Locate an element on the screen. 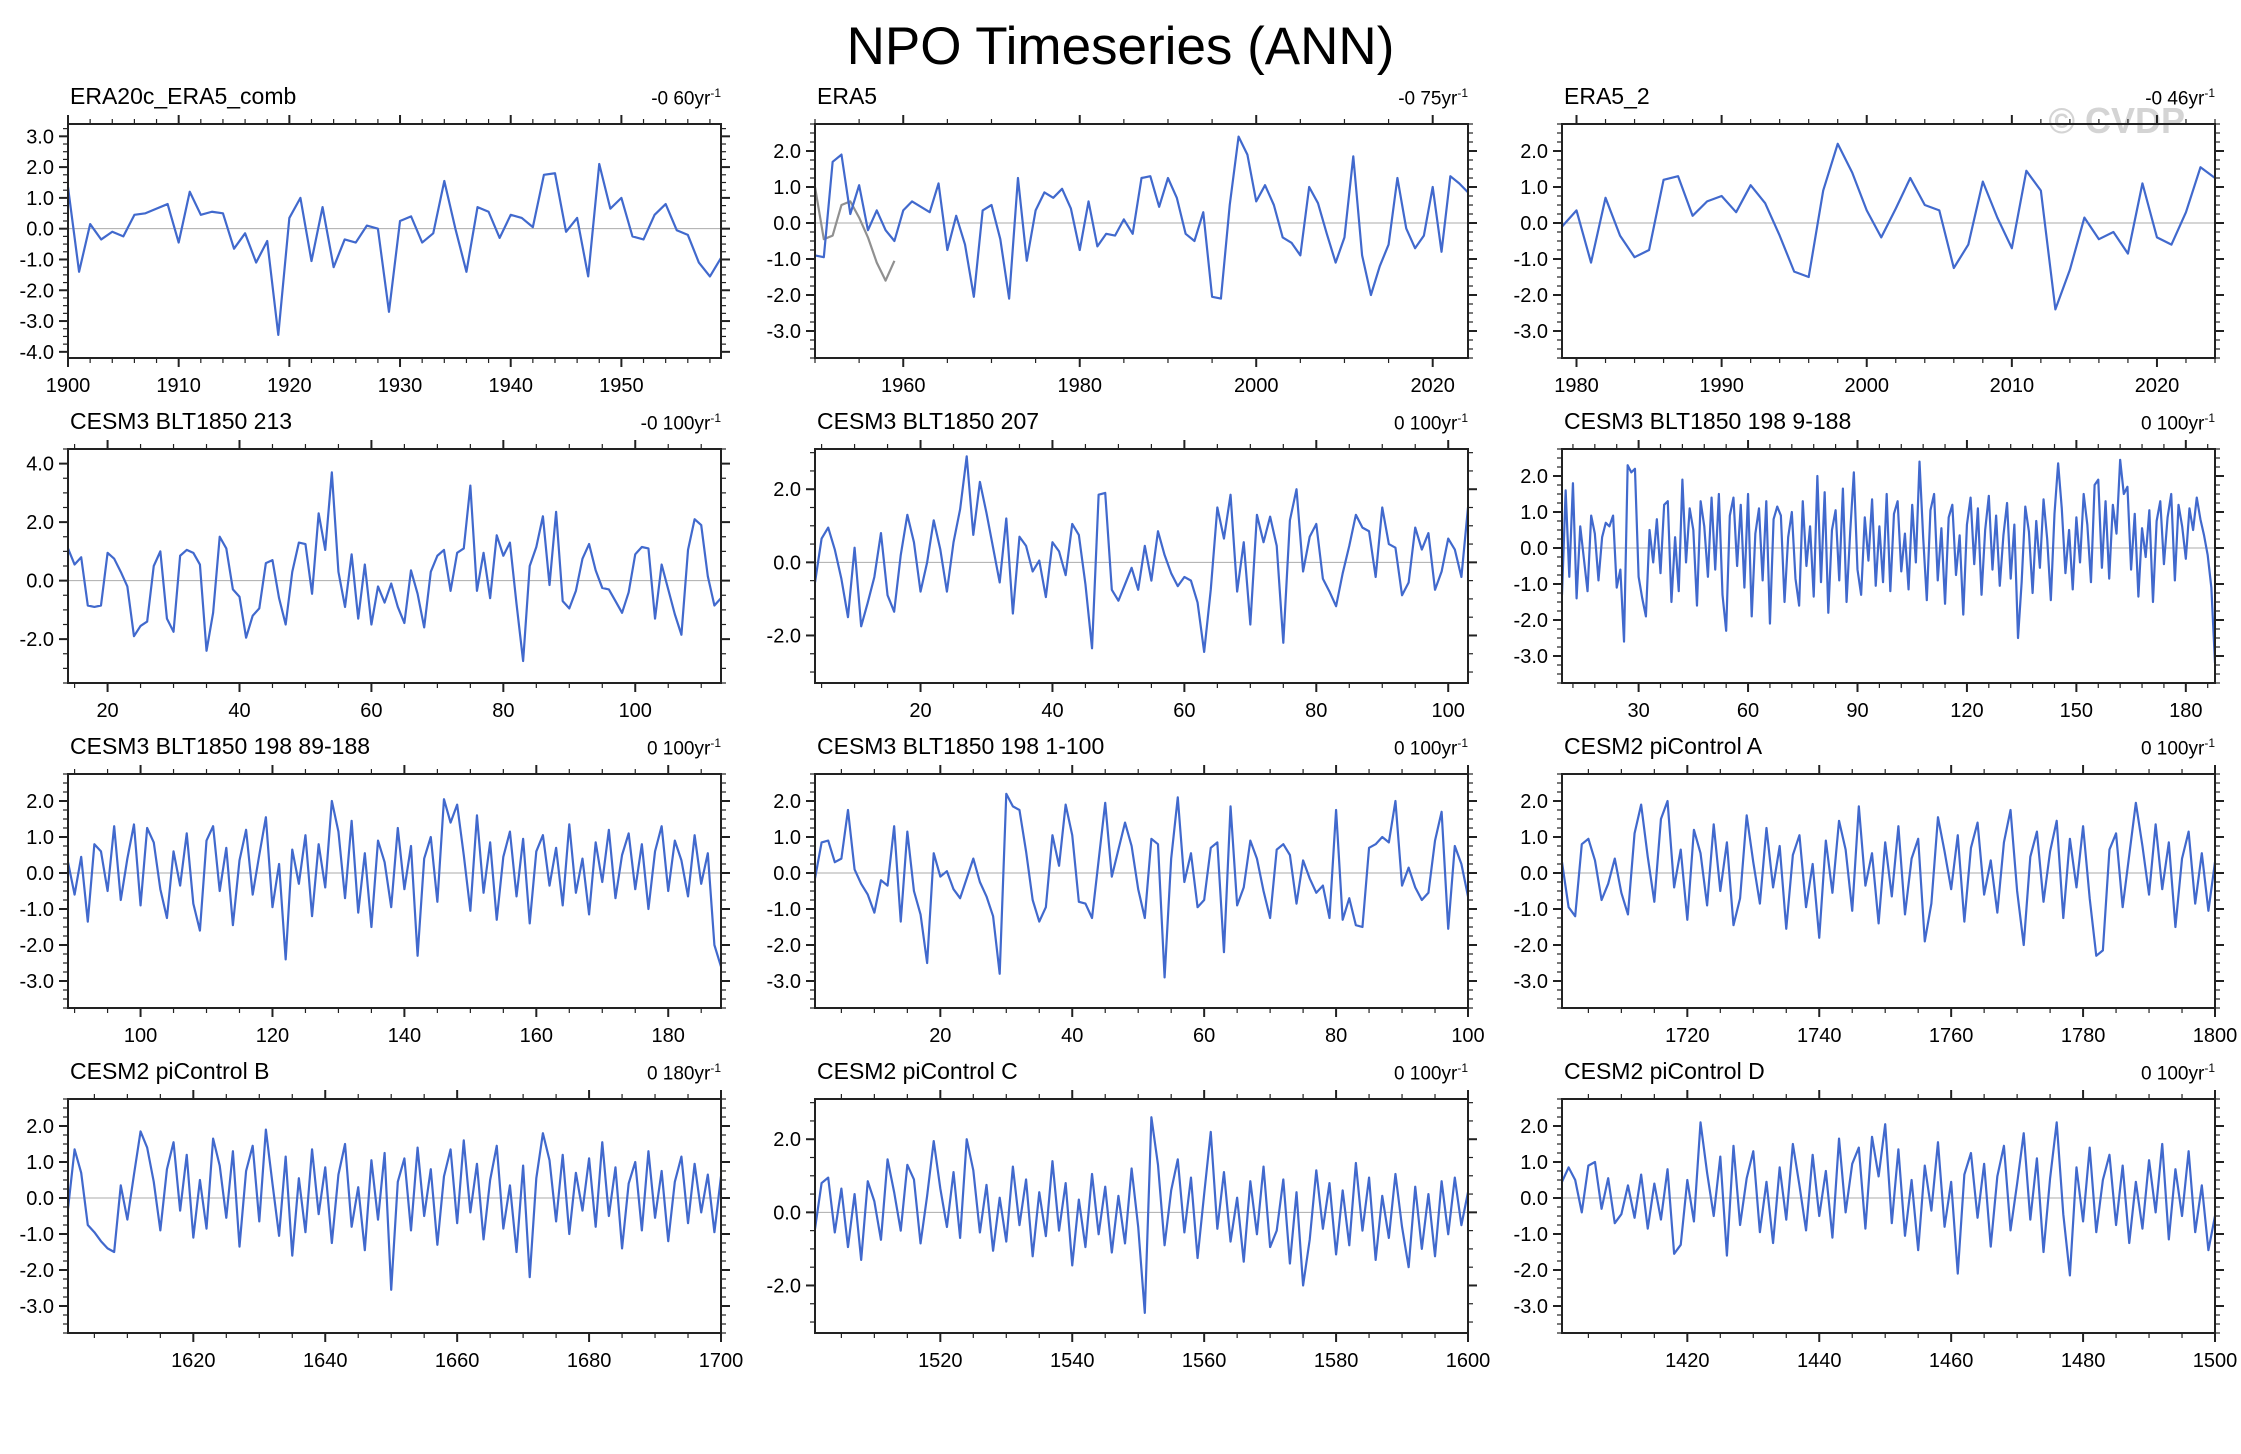 The height and width of the screenshot is (1454, 2241). timeseries-plot: 30 60 90 120 150 180 2.0 1.0 0.0 -1.0 -2.0 -3.0 is located at coordinates (1869, 581).